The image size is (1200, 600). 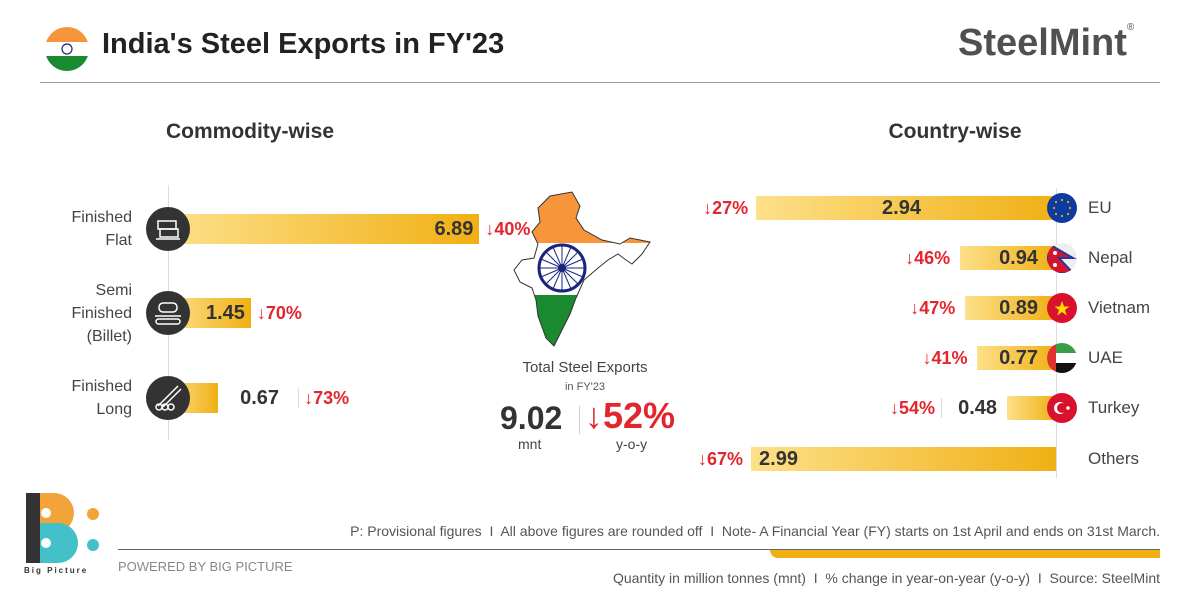 What do you see at coordinates (1042, 43) in the screenshot?
I see `brand-name: SteelMint` at bounding box center [1042, 43].